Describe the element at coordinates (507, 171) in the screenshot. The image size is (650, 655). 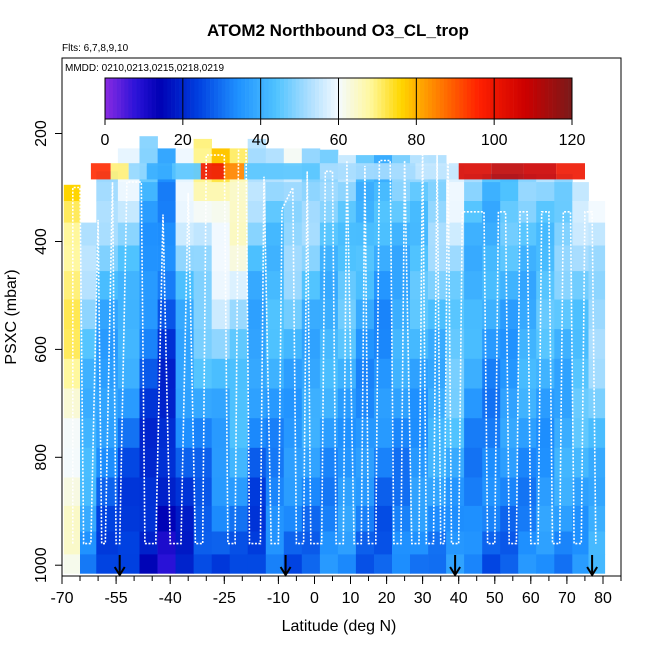
I see `strip-cell` at that location.